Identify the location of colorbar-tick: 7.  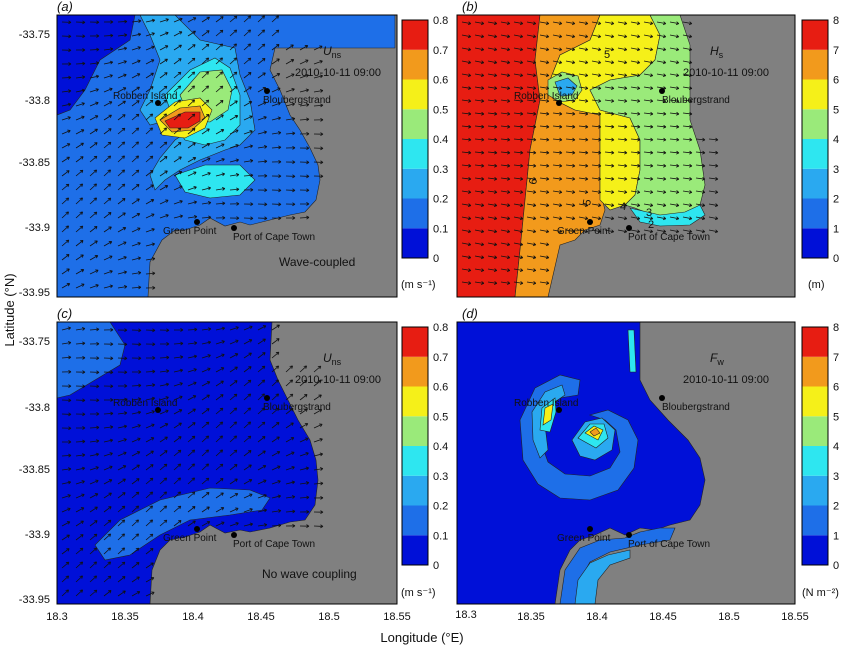
(836, 51).